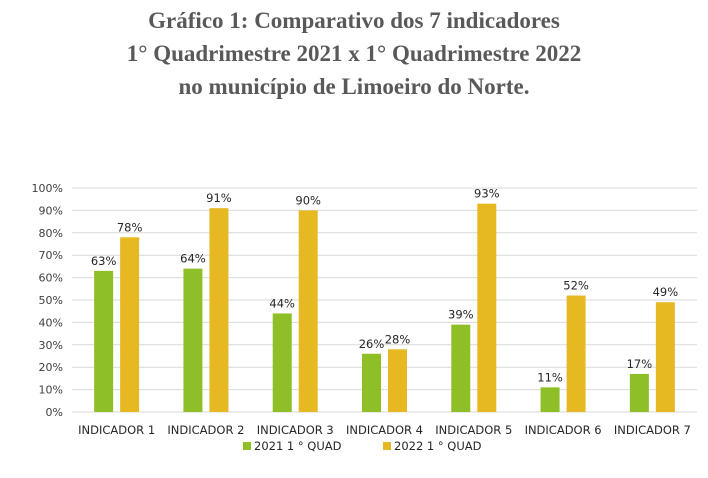  Describe the element at coordinates (219, 198) in the screenshot. I see `data-label: 91%` at that location.